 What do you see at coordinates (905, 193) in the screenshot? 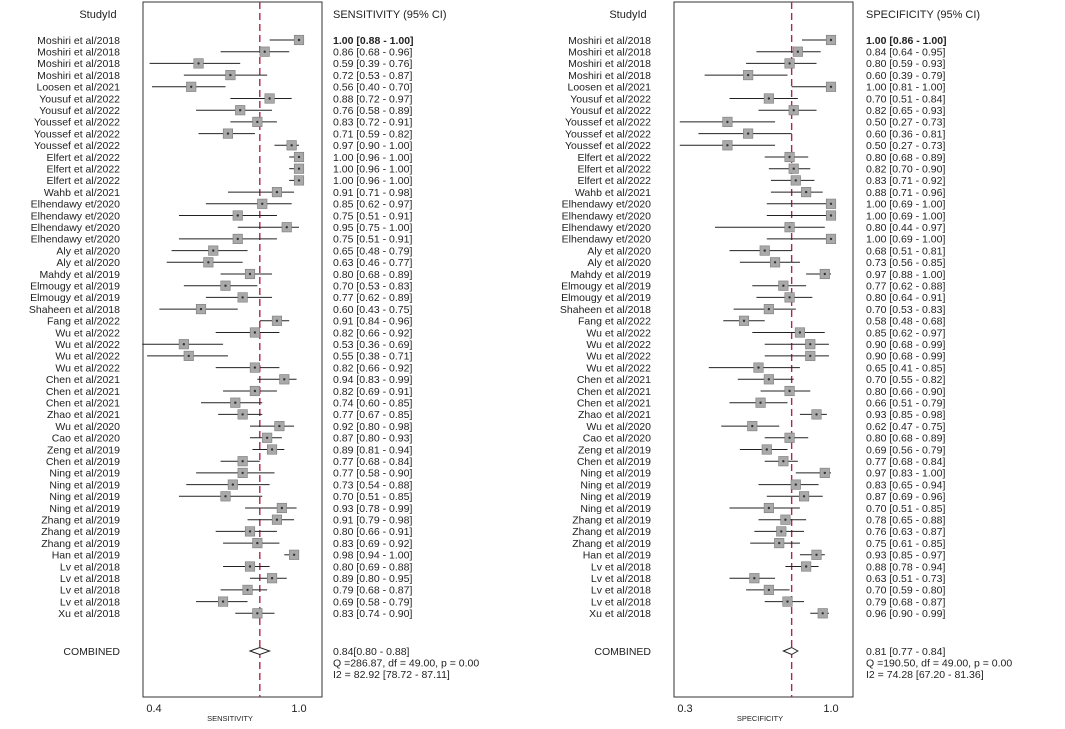
I see `spec-study-ci-text: 0.88 [0.71 - 0.96]` at bounding box center [905, 193].